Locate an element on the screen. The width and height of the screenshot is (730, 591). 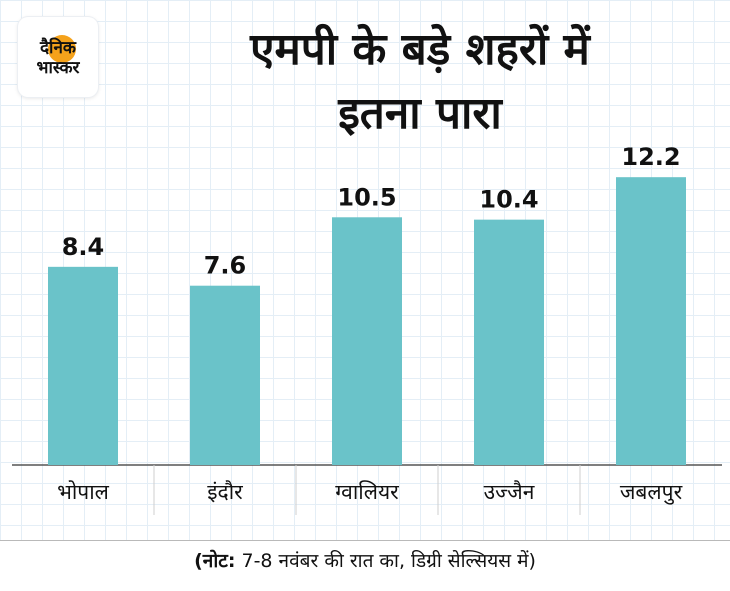
dainik-bhaskar-logo: दैनिक भास्कर is located at coordinates (58, 57).